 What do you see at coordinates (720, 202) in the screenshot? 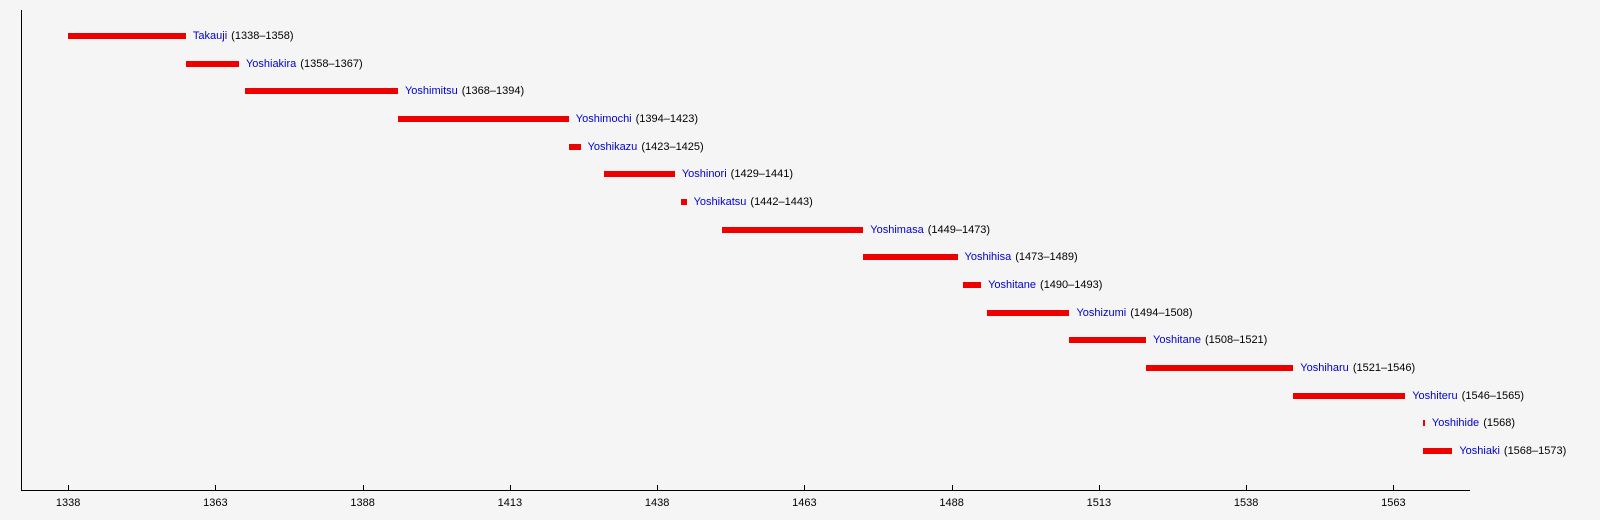
I see `shogun-name: Yoshikatsu` at bounding box center [720, 202].